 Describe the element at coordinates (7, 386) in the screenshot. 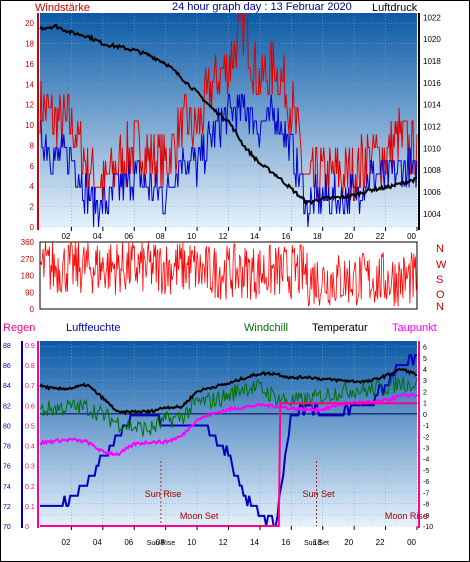

I see `humidity-tick-label: 84` at that location.